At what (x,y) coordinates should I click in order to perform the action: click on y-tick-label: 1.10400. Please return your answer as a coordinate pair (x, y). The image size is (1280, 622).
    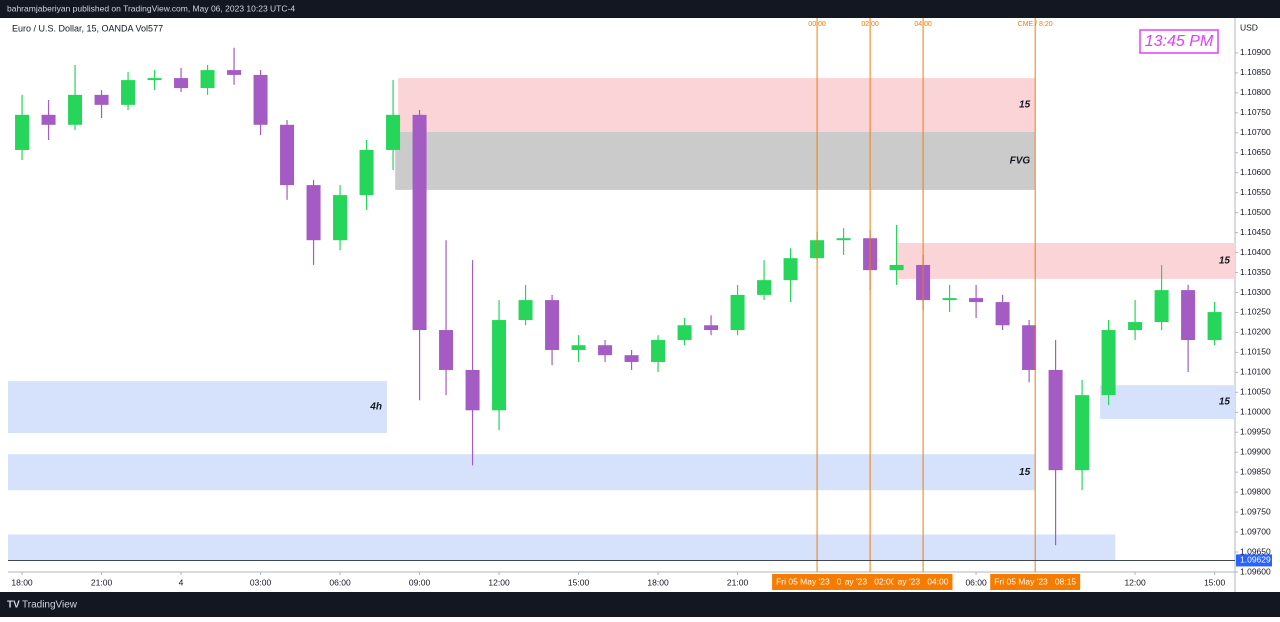
    Looking at the image, I should click on (1255, 252).